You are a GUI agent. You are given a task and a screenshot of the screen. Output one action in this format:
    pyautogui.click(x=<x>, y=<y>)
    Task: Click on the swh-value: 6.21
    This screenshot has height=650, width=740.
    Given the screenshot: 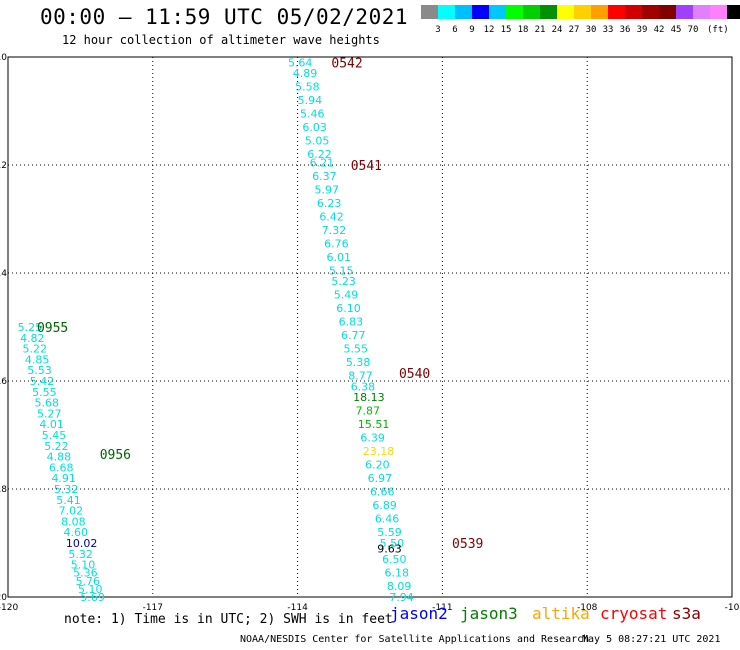 What is the action you would take?
    pyautogui.click(x=322, y=162)
    